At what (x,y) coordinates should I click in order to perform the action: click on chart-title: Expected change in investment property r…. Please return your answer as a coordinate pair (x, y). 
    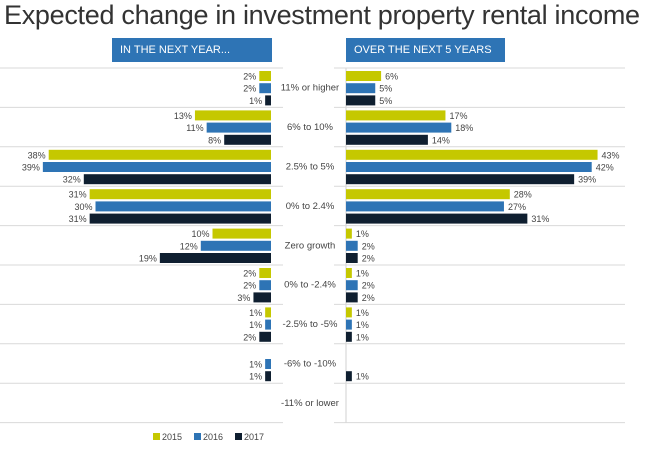
    Looking at the image, I should click on (322, 15).